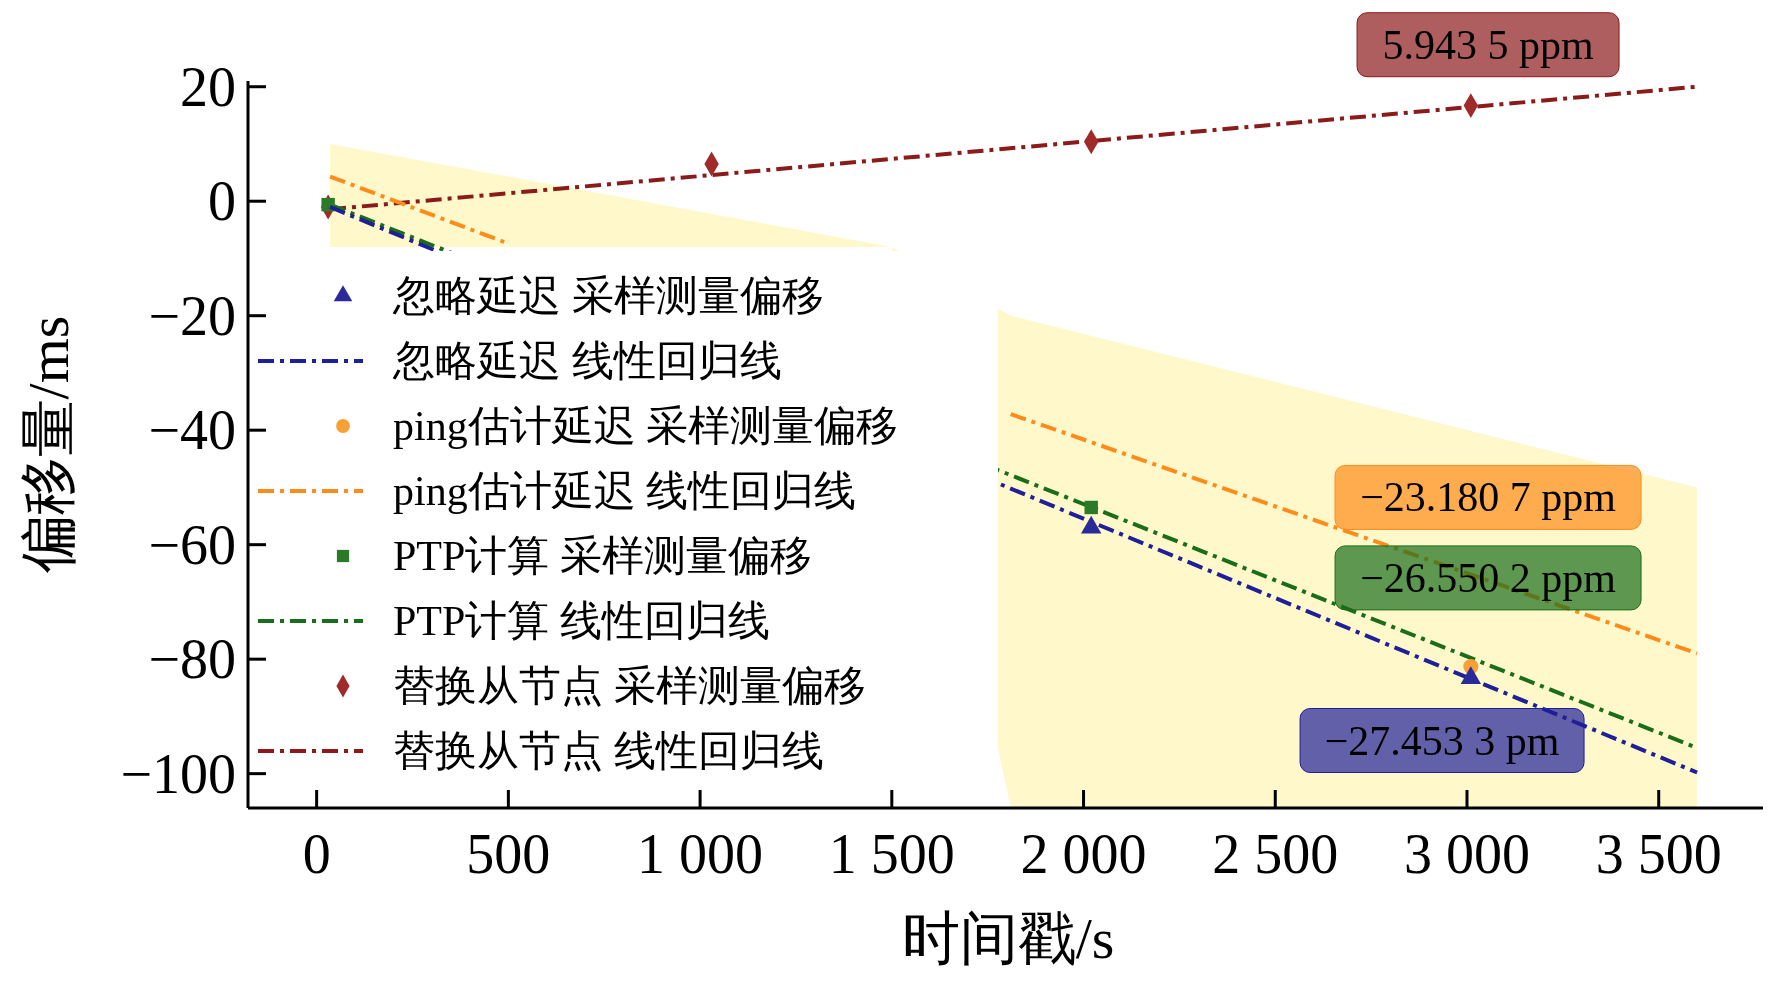  I want to click on x-tick-label: 1 000, so click(700, 854).